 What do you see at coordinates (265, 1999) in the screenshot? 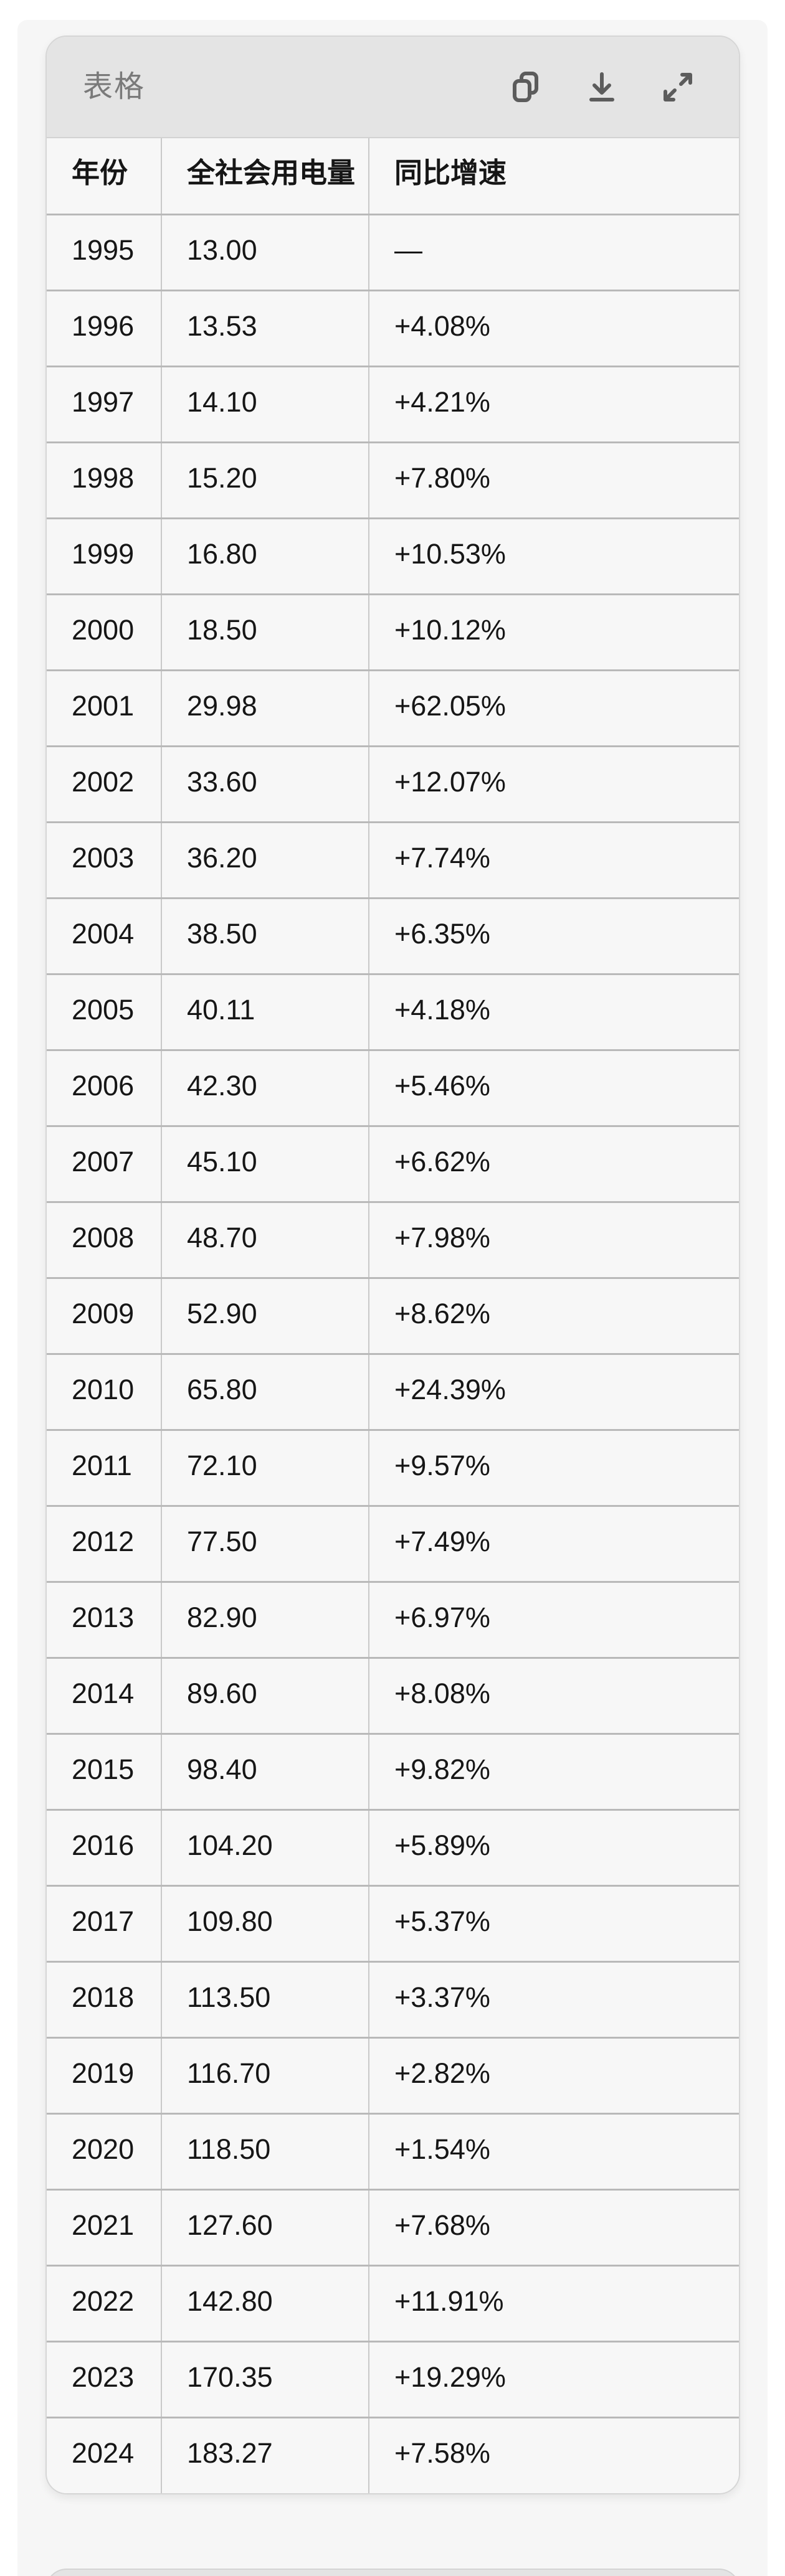
I see `consumption-cell: 113.50` at bounding box center [265, 1999].